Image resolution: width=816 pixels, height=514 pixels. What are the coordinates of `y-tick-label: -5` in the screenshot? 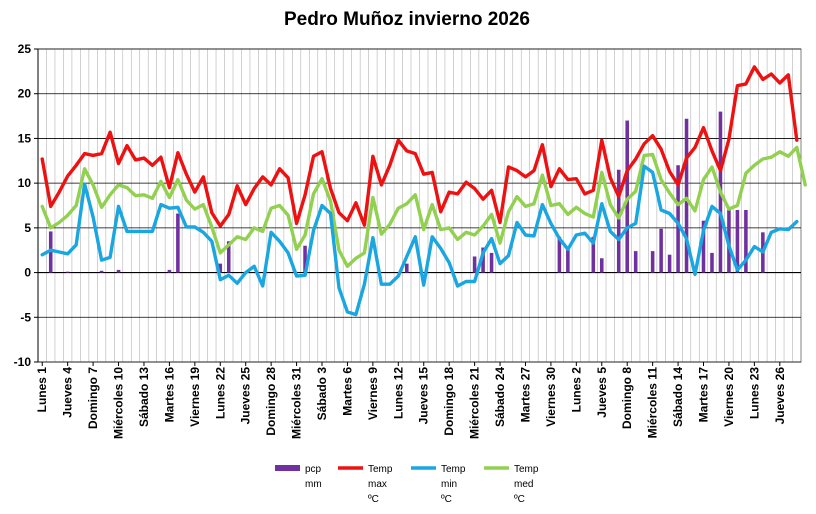 It's located at (25, 317).